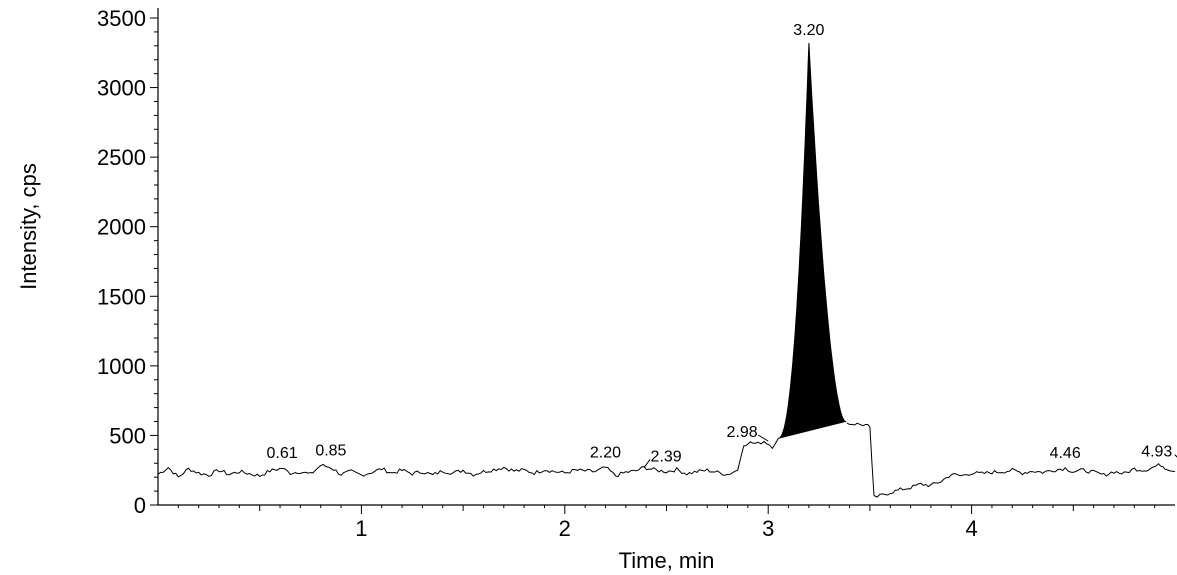 This screenshot has width=1177, height=575. I want to click on y-tick-label: 0, so click(140, 505).